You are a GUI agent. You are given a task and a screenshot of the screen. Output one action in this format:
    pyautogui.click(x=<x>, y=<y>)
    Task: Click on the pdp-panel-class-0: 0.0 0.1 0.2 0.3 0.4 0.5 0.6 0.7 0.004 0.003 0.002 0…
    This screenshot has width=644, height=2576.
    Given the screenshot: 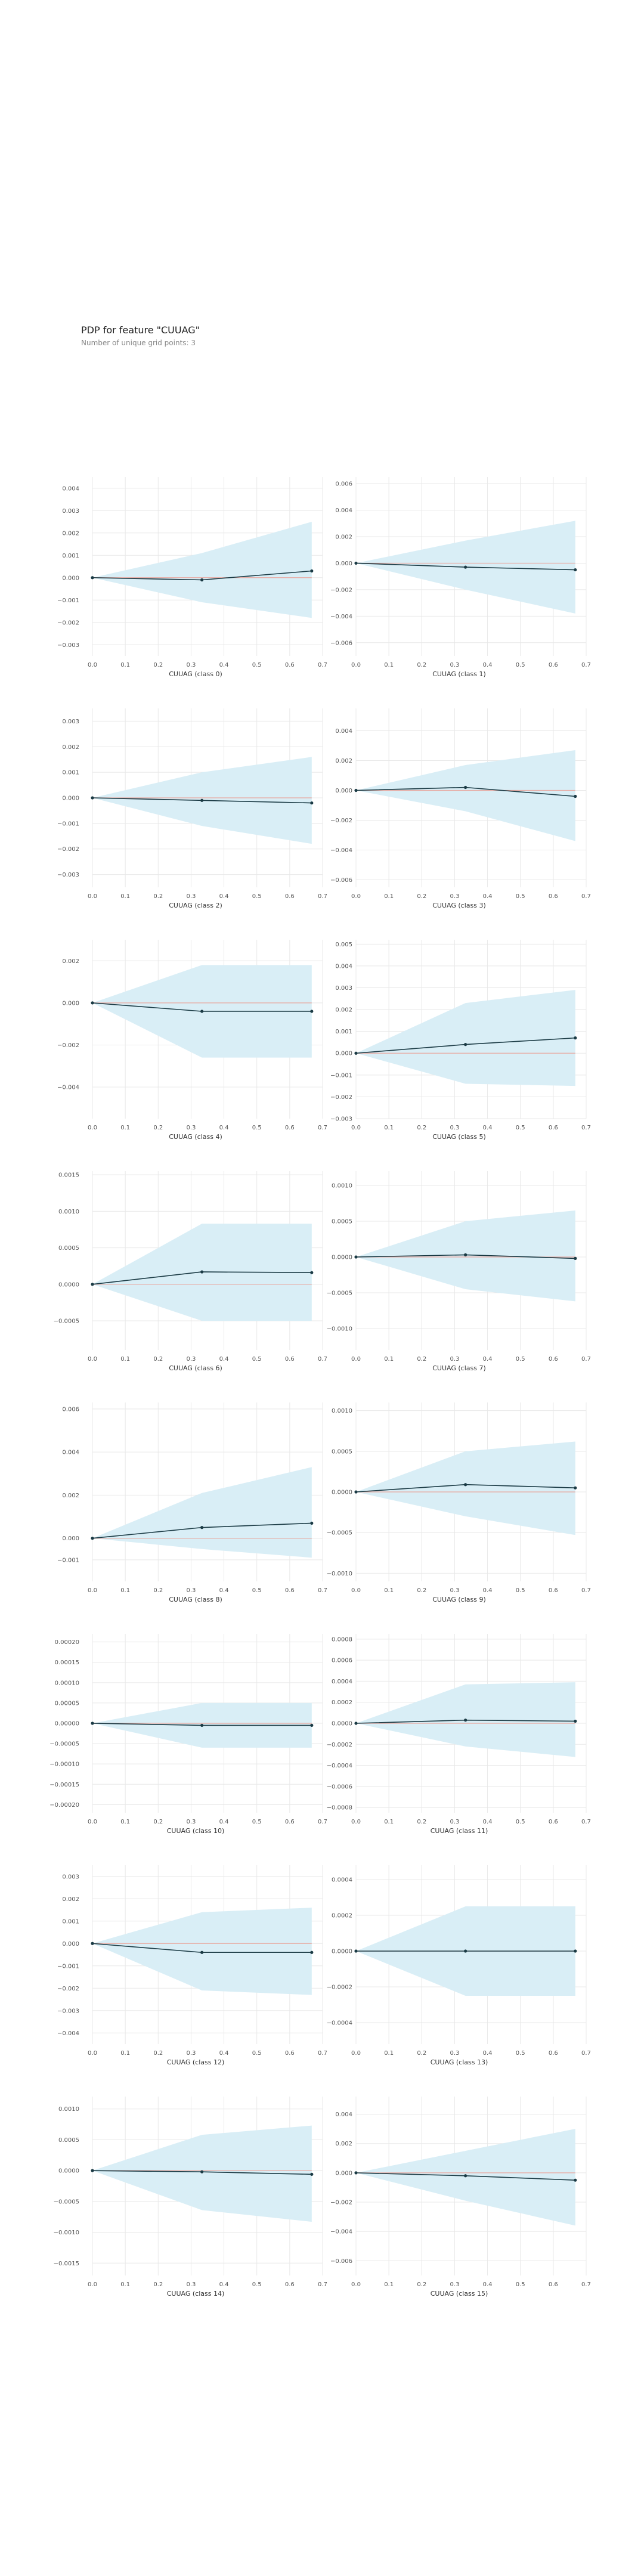 What is the action you would take?
    pyautogui.click(x=192, y=577)
    